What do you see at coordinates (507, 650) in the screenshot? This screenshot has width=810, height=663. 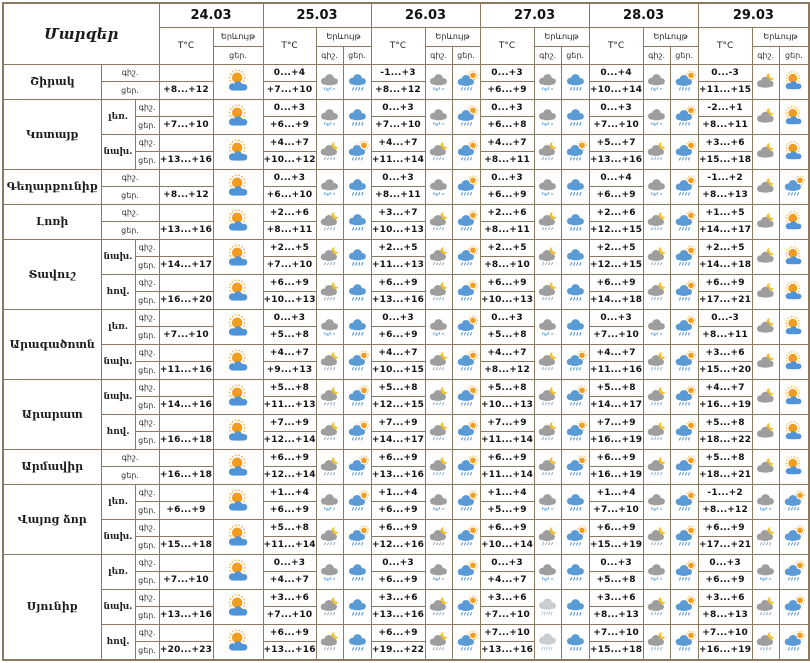 I see `temp-day: +13...+16` at bounding box center [507, 650].